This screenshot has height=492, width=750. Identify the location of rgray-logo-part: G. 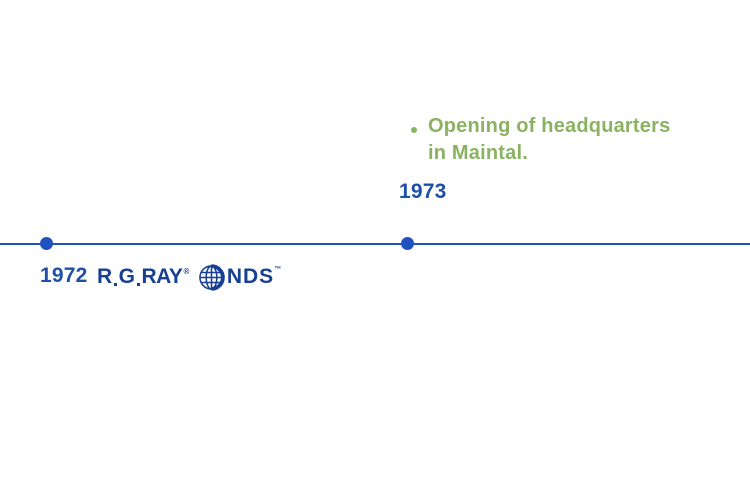
(126, 276).